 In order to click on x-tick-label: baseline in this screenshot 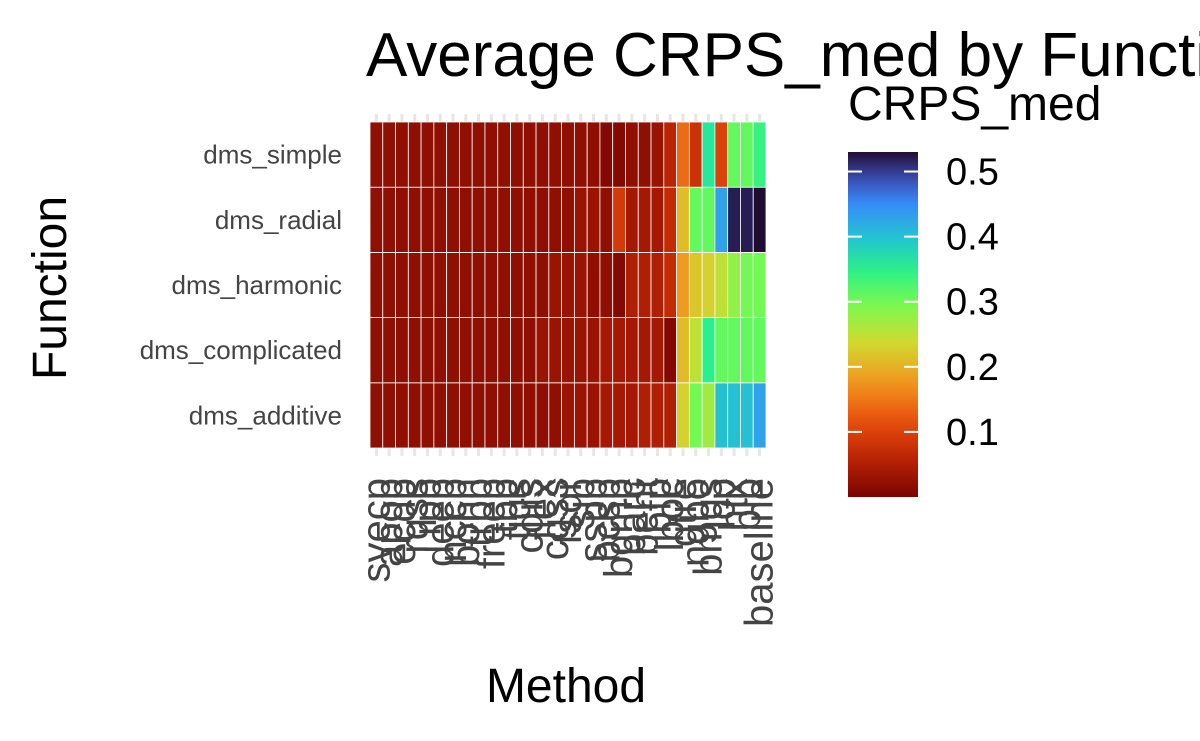, I will do `click(760, 552)`.